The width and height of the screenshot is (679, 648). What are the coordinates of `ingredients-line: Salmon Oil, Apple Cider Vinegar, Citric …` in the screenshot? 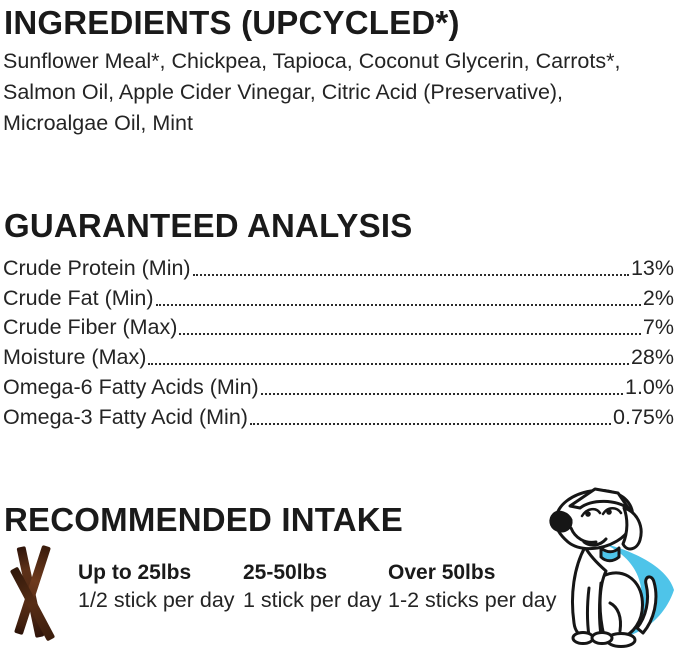 It's located at (283, 92).